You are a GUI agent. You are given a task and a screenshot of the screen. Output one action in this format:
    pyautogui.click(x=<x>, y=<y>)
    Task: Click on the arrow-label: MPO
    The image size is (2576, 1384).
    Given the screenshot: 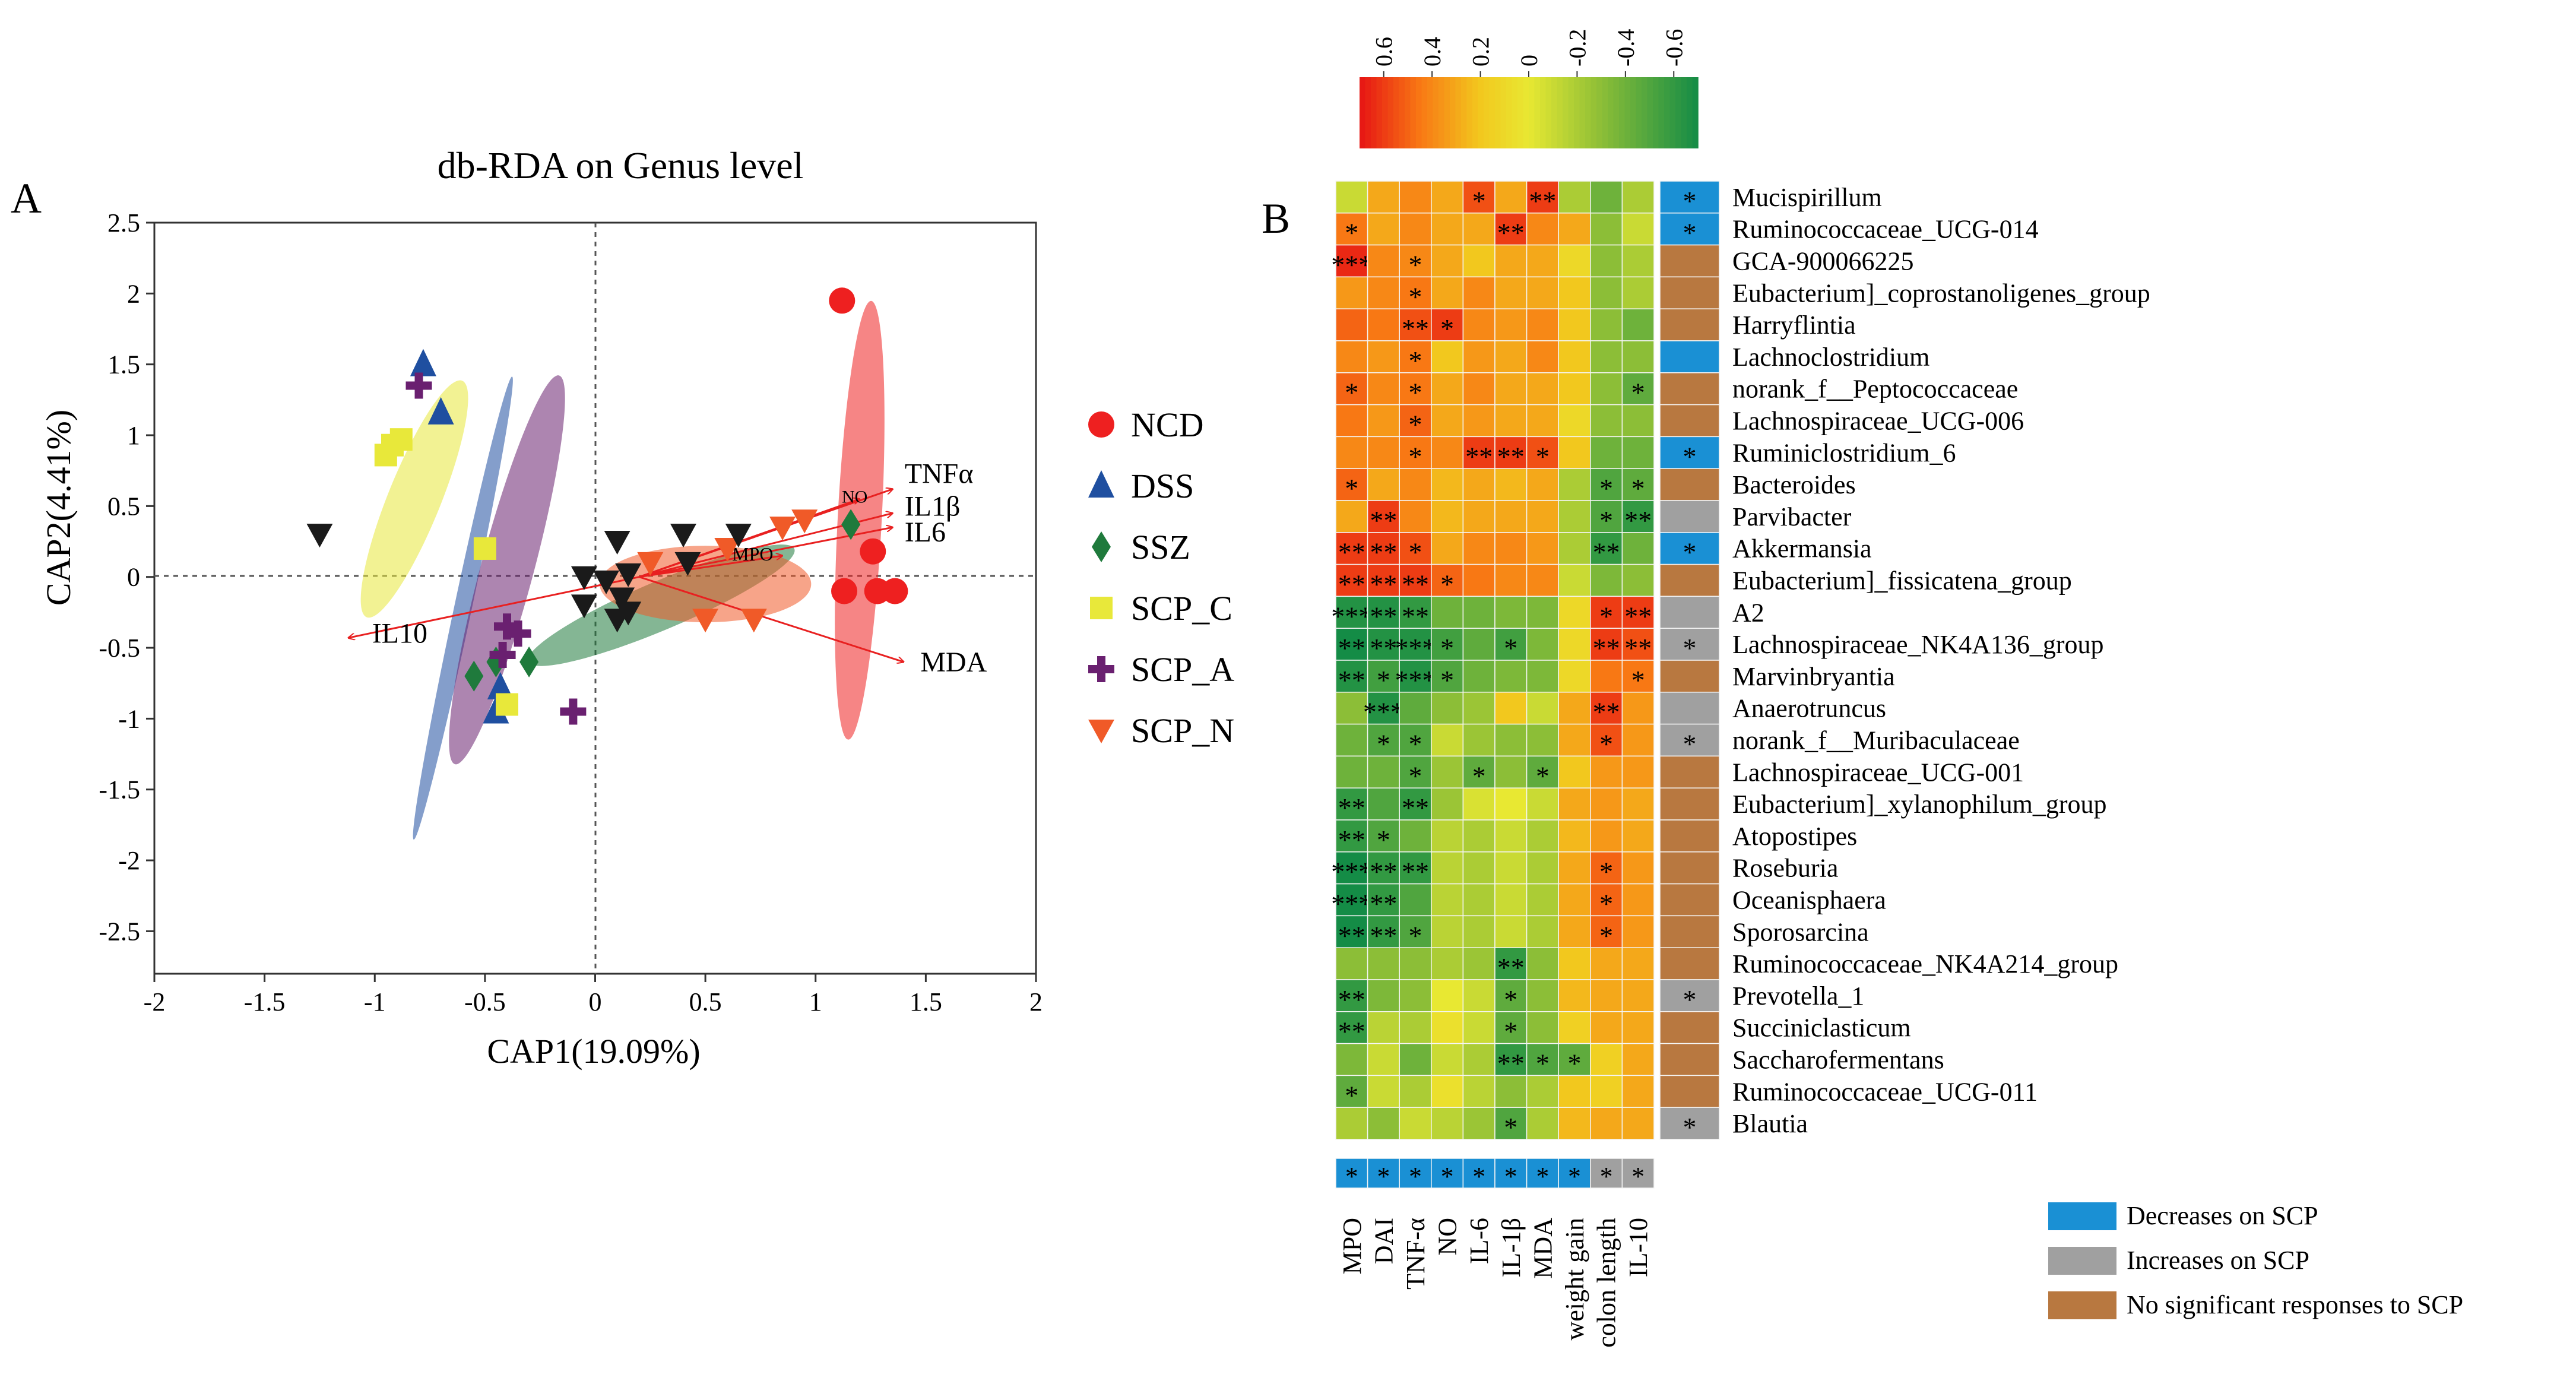 What is the action you would take?
    pyautogui.click(x=753, y=554)
    